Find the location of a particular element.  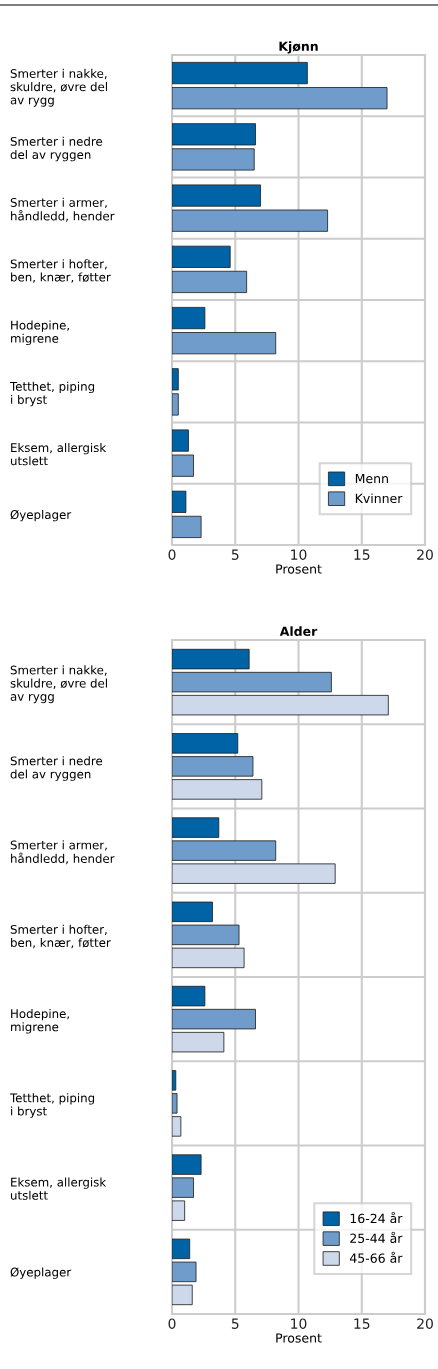

legend-label: 25-44 år is located at coordinates (376, 1237).